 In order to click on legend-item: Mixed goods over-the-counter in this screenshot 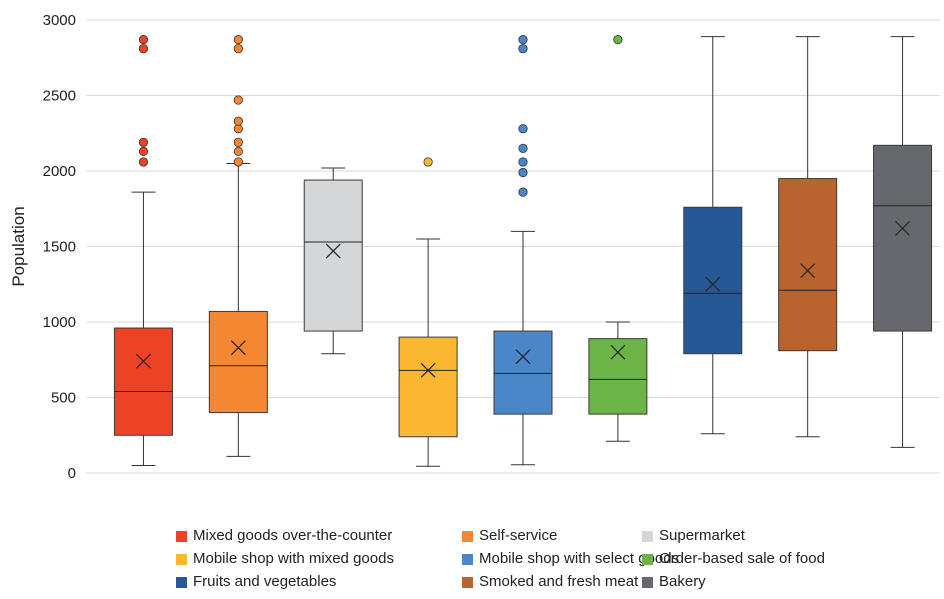, I will do `click(319, 536)`.